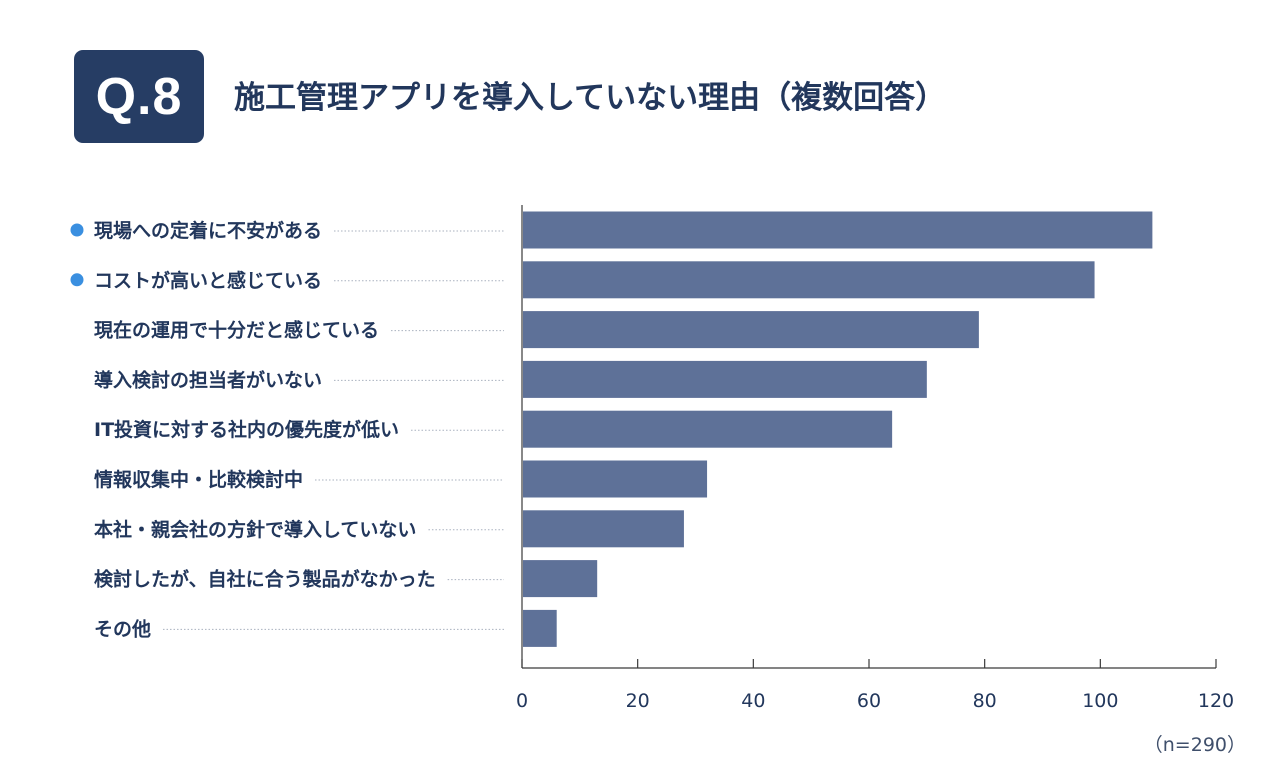 The width and height of the screenshot is (1280, 780). Describe the element at coordinates (208, 230) in the screenshot. I see `category-label: 現場への定着に不安がある` at that location.